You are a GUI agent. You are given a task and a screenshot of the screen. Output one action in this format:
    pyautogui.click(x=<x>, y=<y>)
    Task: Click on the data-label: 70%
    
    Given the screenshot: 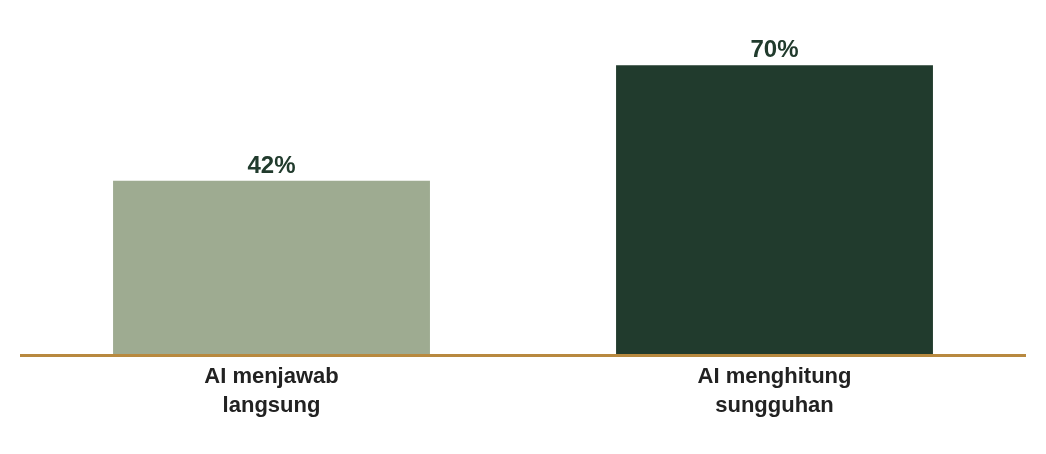 What is the action you would take?
    pyautogui.click(x=774, y=49)
    